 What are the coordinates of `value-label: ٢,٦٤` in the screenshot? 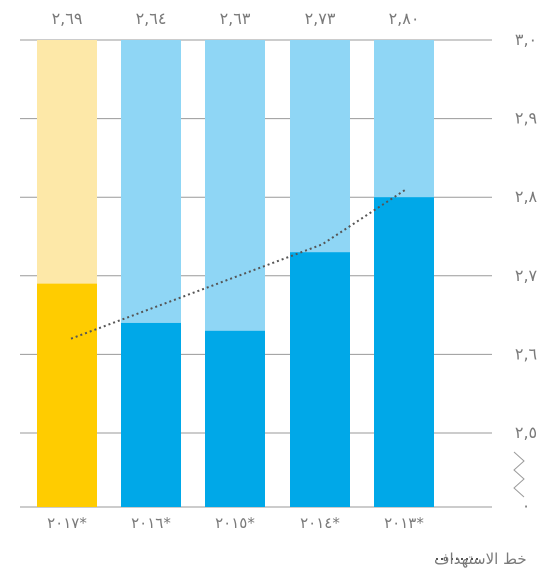 It's located at (151, 18).